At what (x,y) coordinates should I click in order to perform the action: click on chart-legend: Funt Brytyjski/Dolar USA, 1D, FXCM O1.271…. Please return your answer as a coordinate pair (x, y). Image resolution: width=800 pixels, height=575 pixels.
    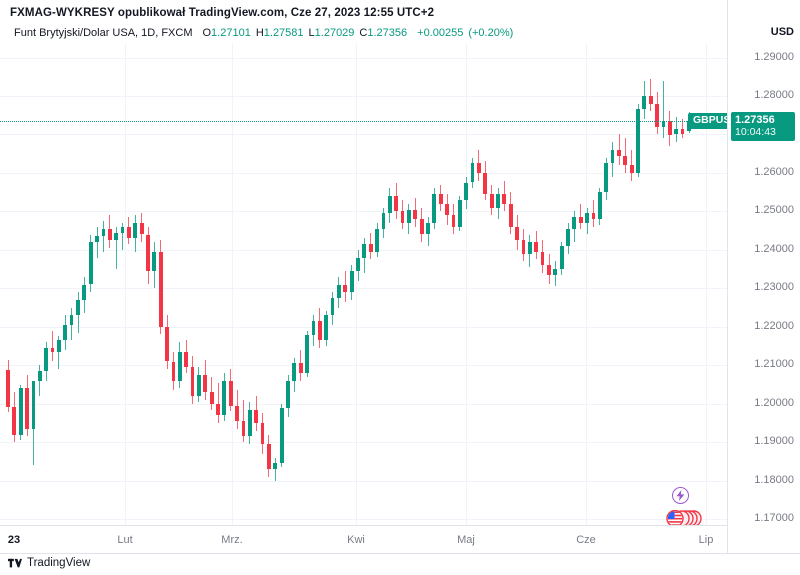
    Looking at the image, I should click on (263, 33).